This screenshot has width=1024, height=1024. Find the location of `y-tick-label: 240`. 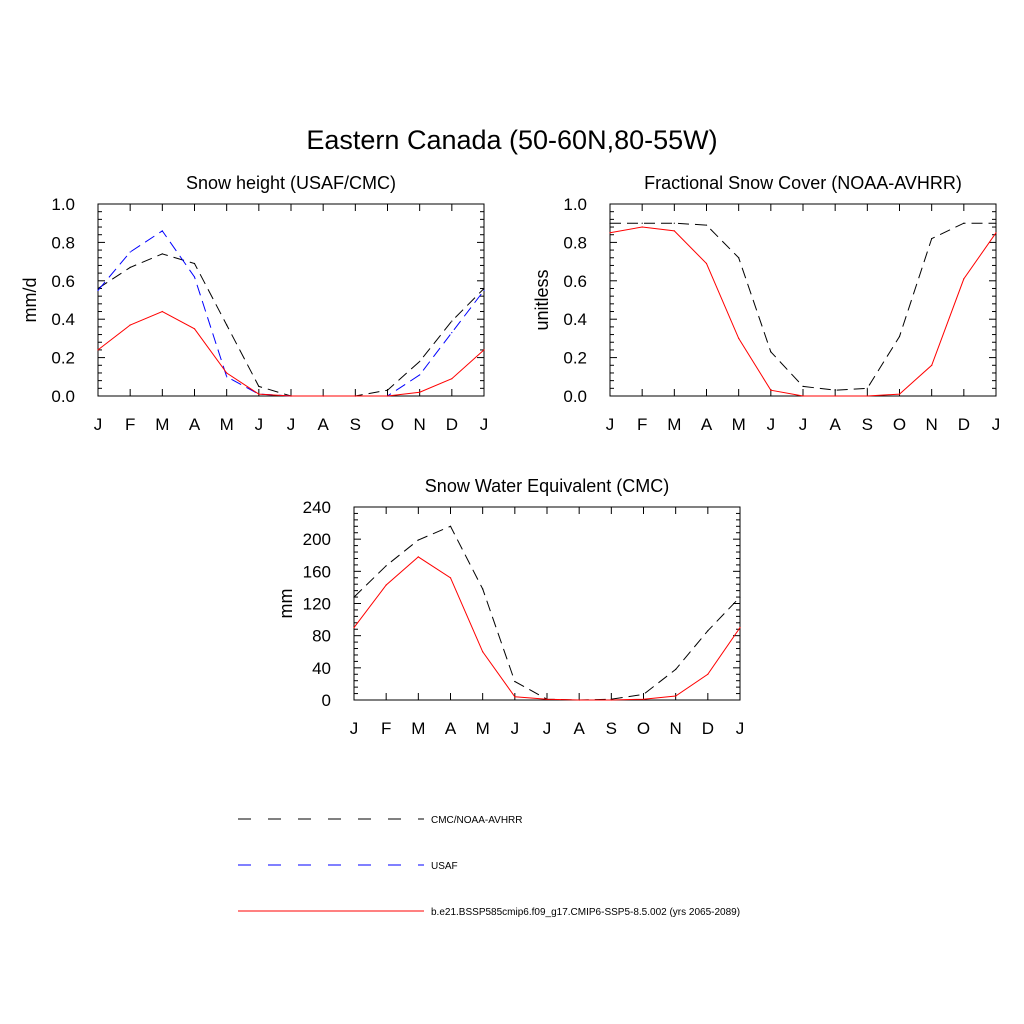

y-tick-label: 240 is located at coordinates (317, 507).